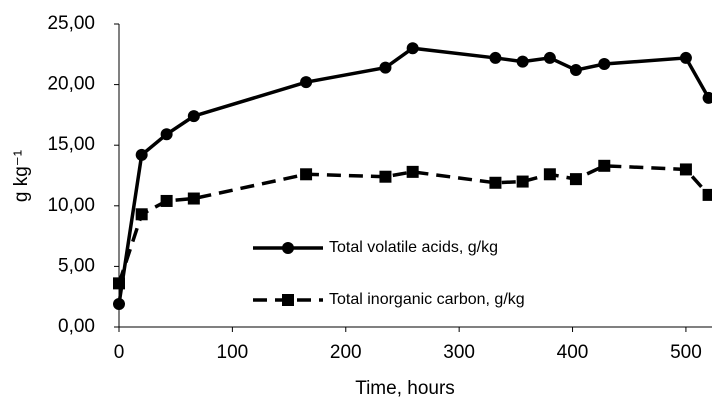 The image size is (712, 400). I want to click on y-tick-label: 10,00, so click(71, 205).